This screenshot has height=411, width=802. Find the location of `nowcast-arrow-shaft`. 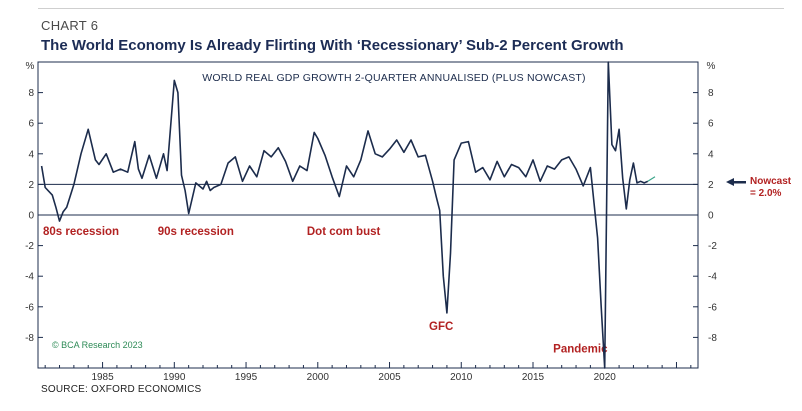

nowcast-arrow-shaft is located at coordinates (739, 182).